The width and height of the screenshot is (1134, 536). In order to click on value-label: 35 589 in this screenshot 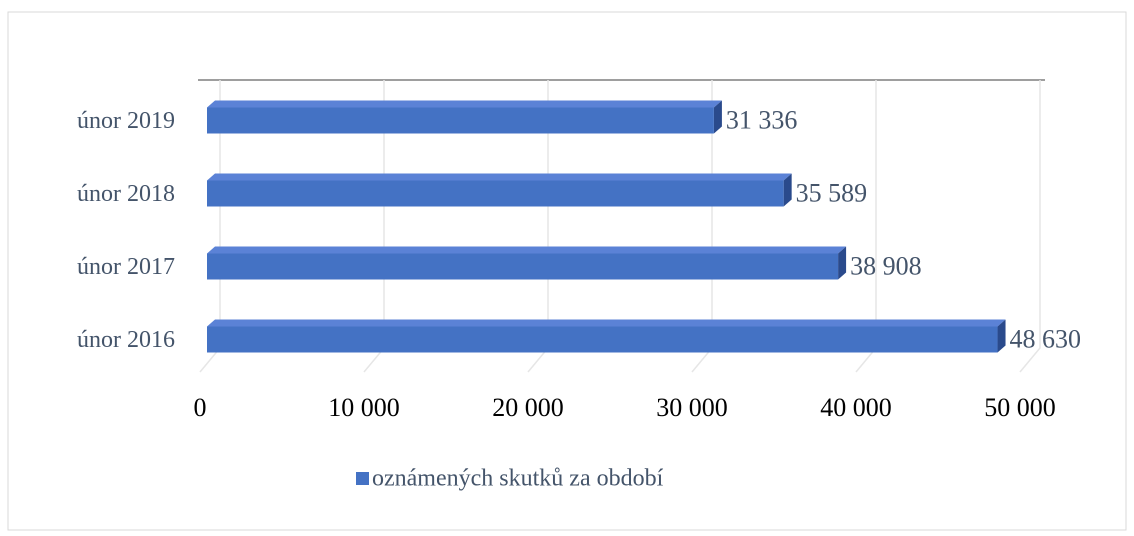, I will do `click(832, 192)`.